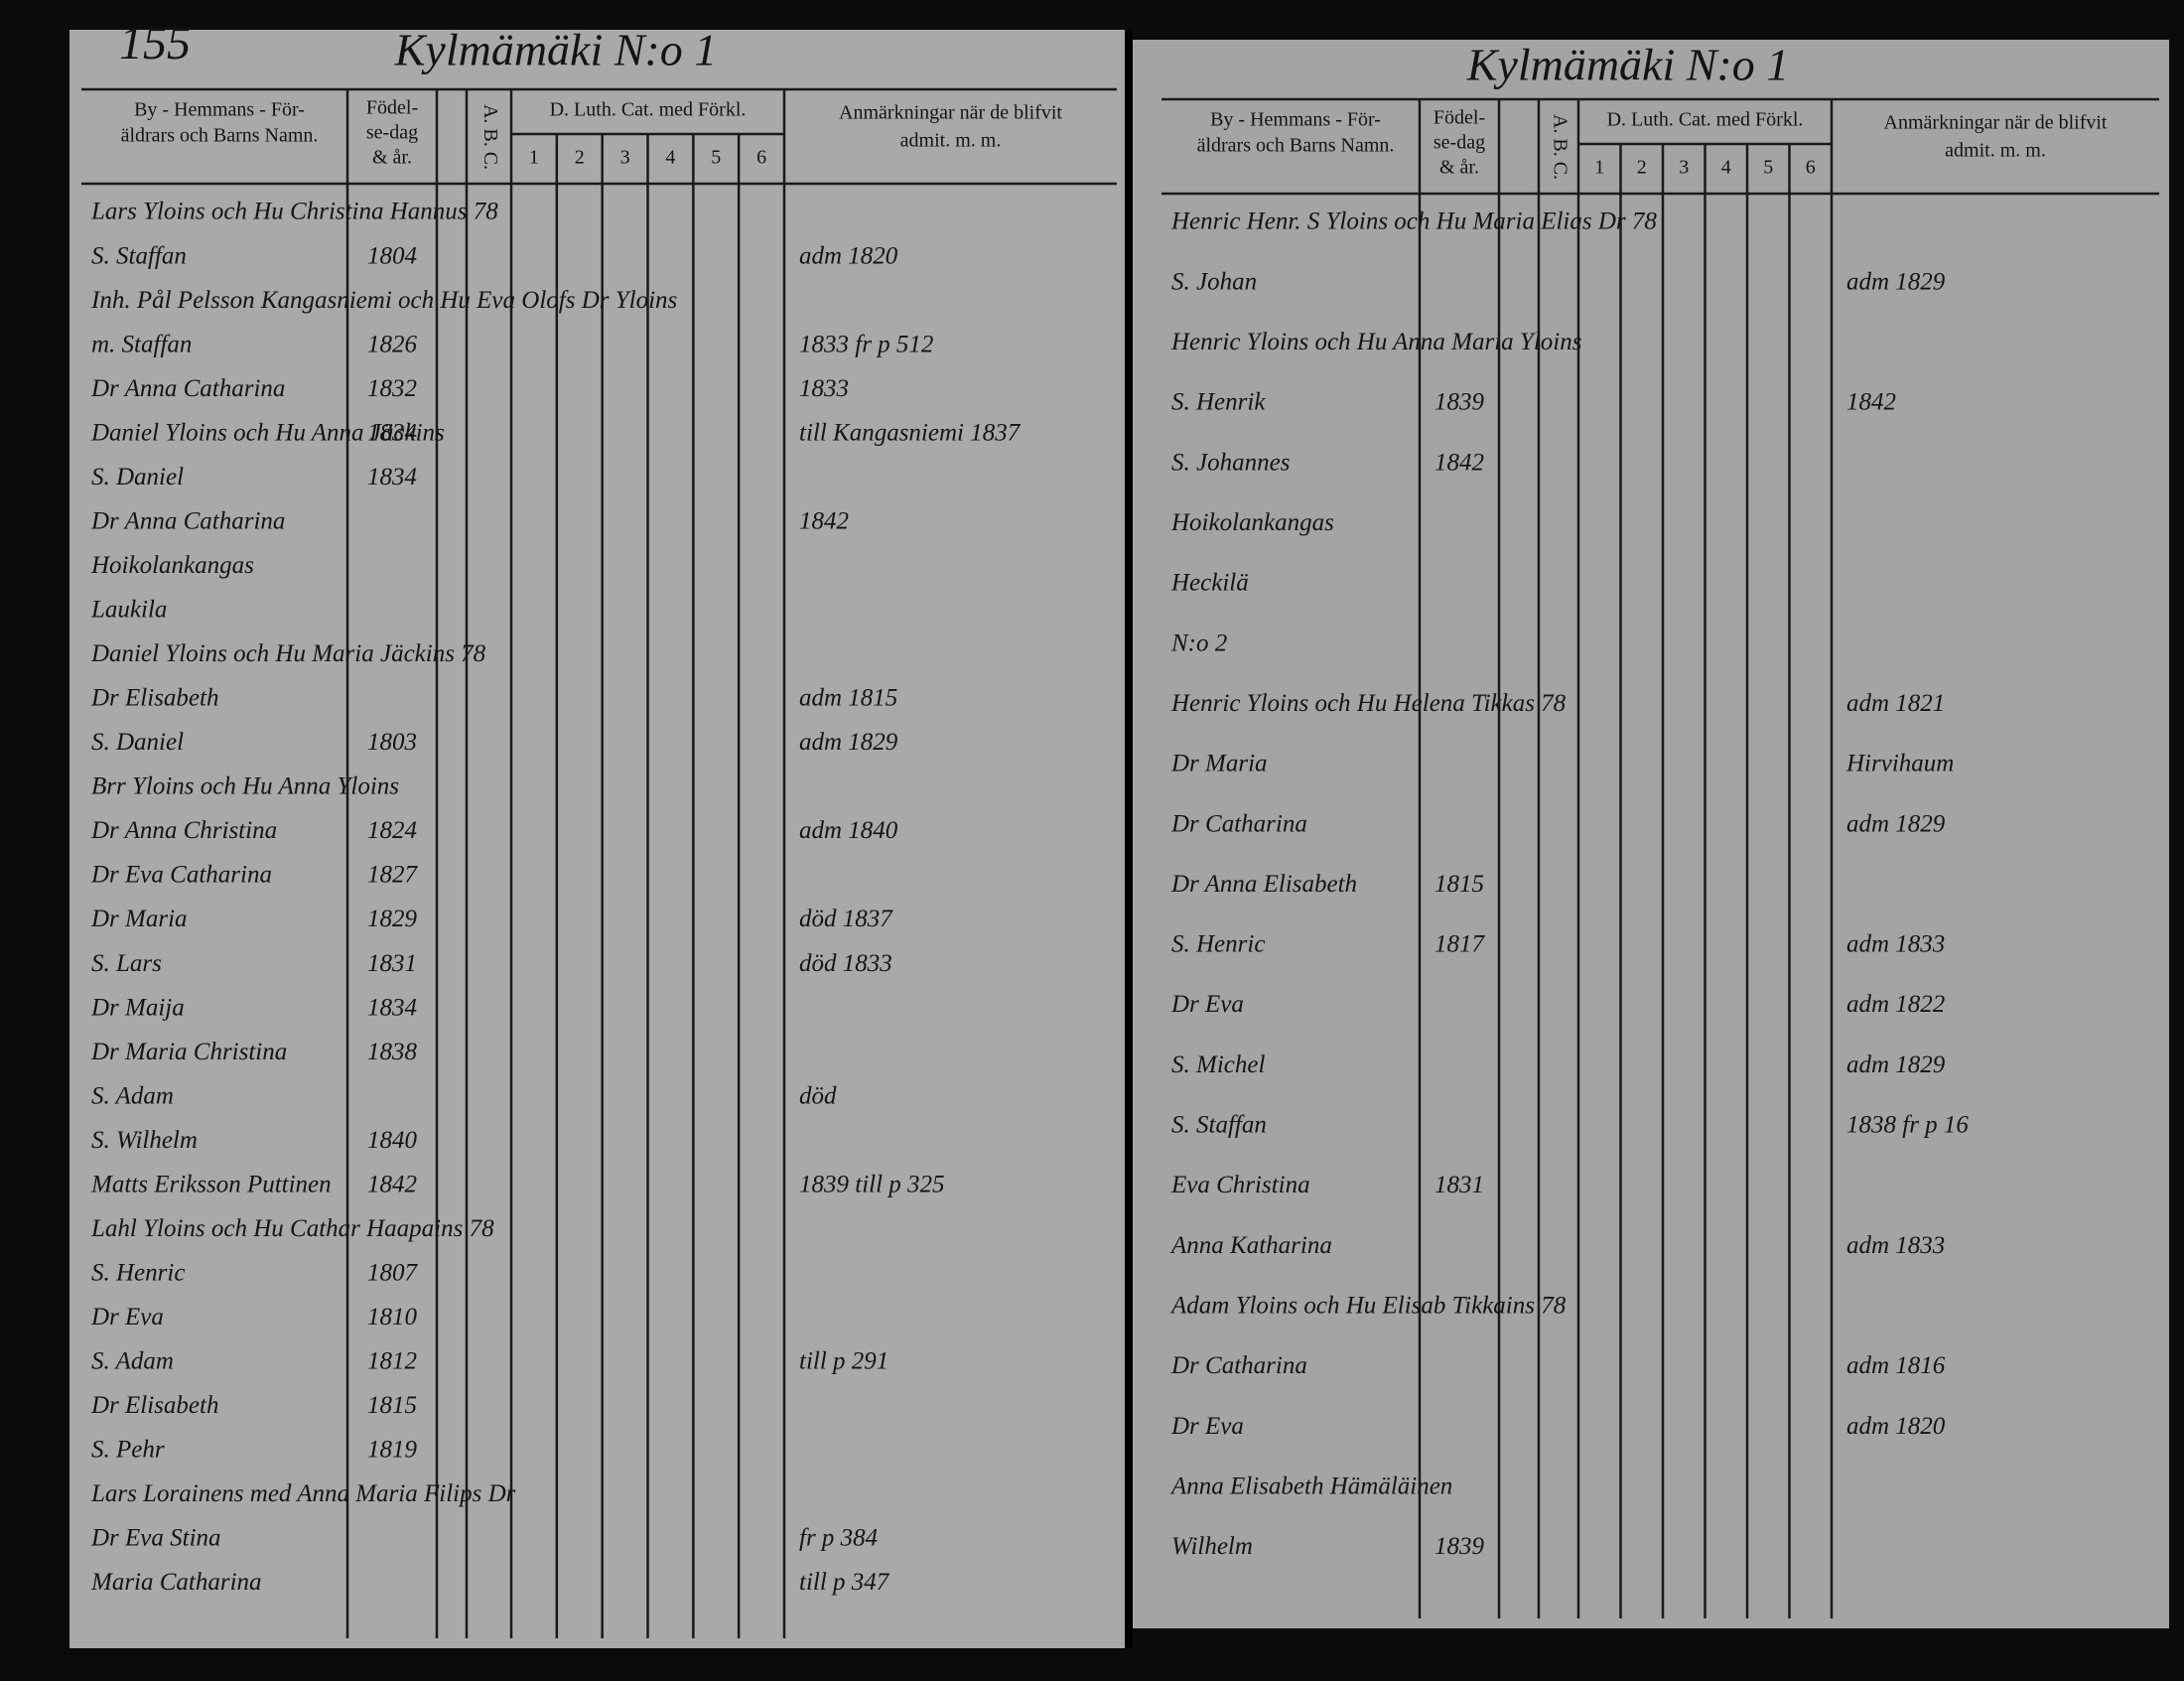  What do you see at coordinates (838, 1538) in the screenshot?
I see `entry-remark: fr p 384` at bounding box center [838, 1538].